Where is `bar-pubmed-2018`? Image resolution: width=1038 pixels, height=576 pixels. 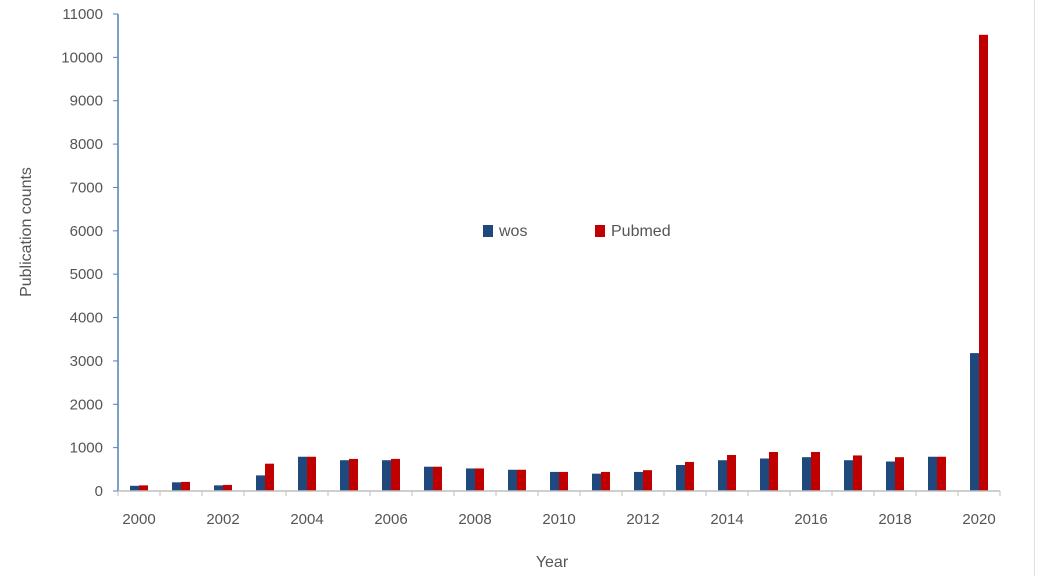 bar-pubmed-2018 is located at coordinates (899, 474).